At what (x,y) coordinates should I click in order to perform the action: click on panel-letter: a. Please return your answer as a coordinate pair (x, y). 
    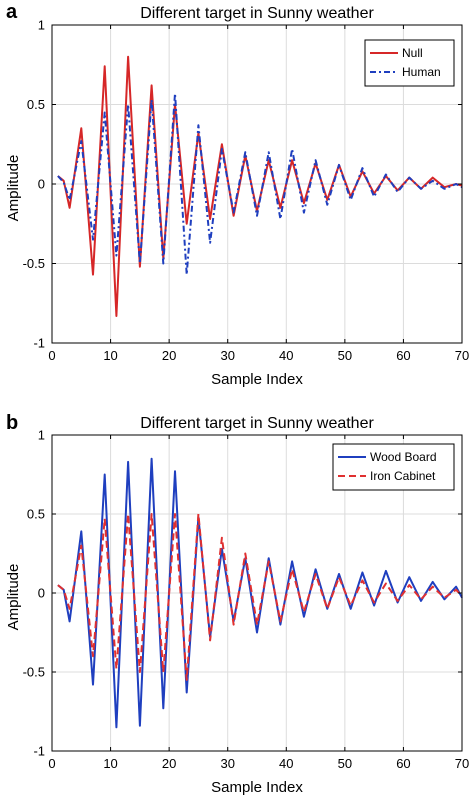
    Looking at the image, I should click on (12, 12).